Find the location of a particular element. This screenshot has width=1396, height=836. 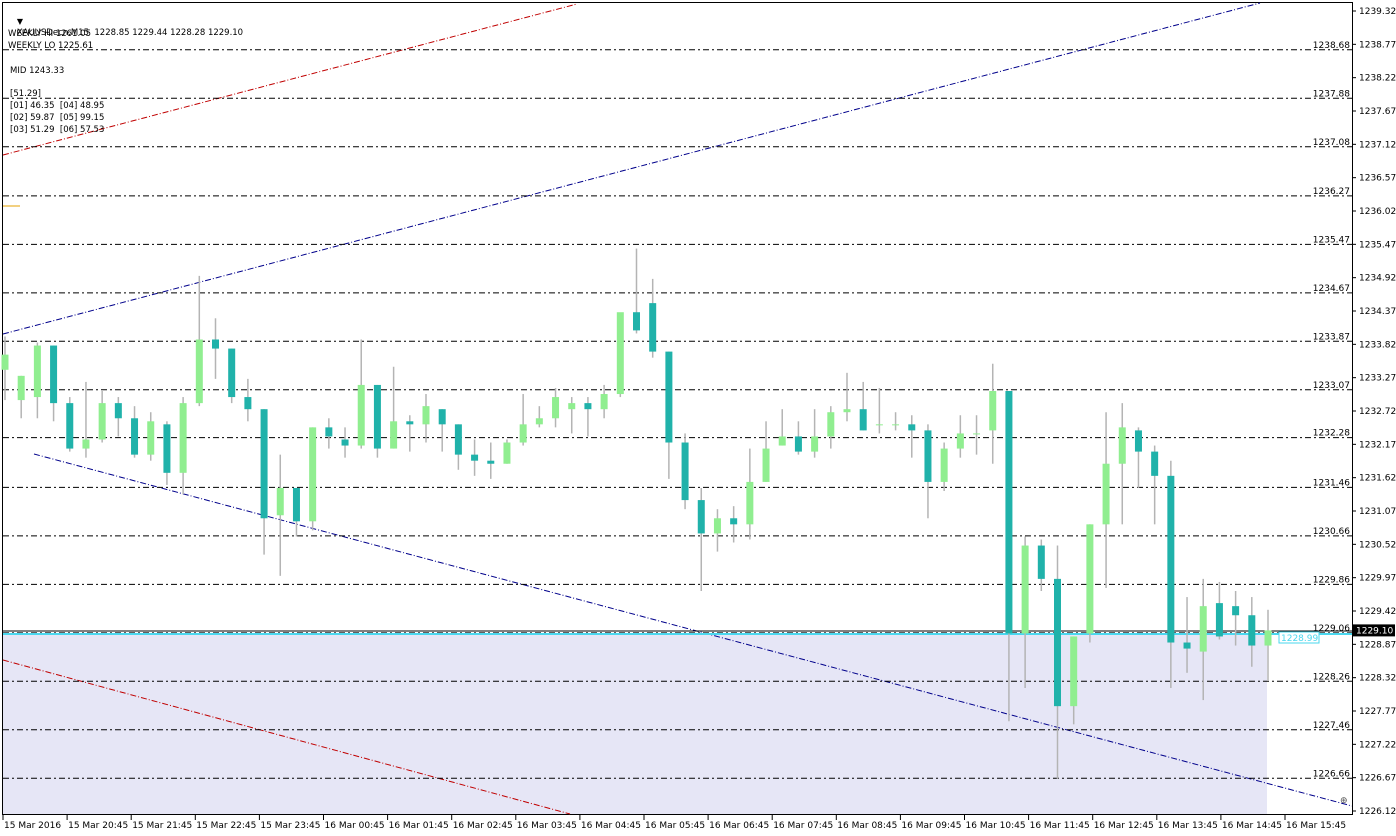

time-tick-label: 15 Mar 21:45 is located at coordinates (162, 826).